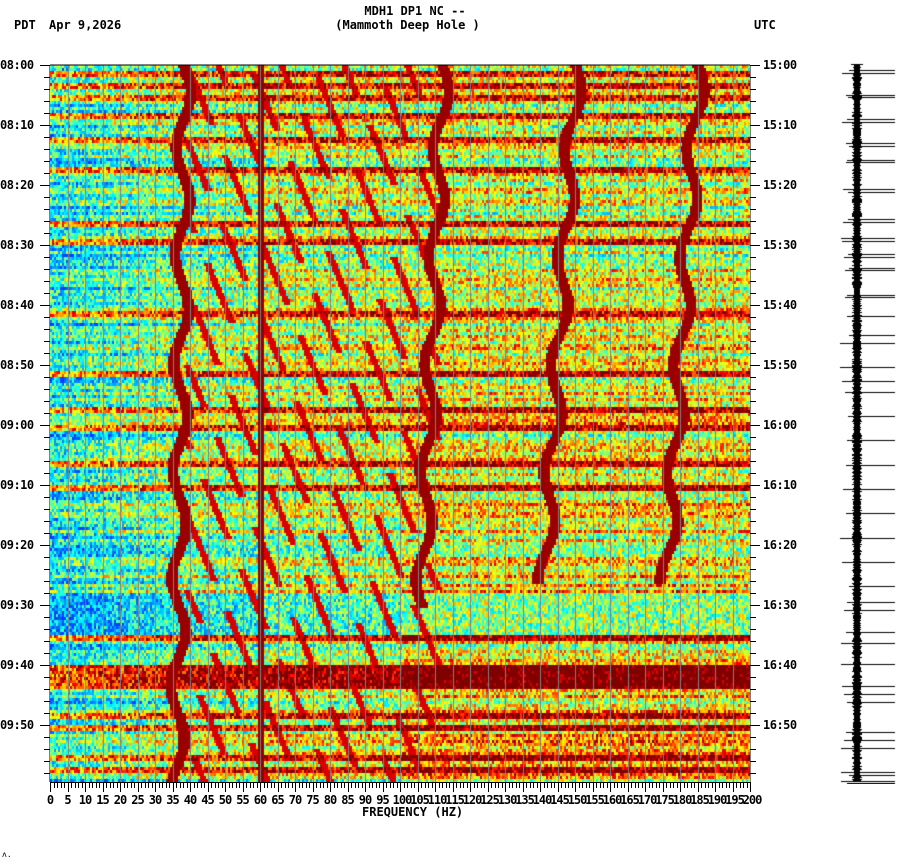  I want to click on x-tick-label: 190, so click(717, 800).